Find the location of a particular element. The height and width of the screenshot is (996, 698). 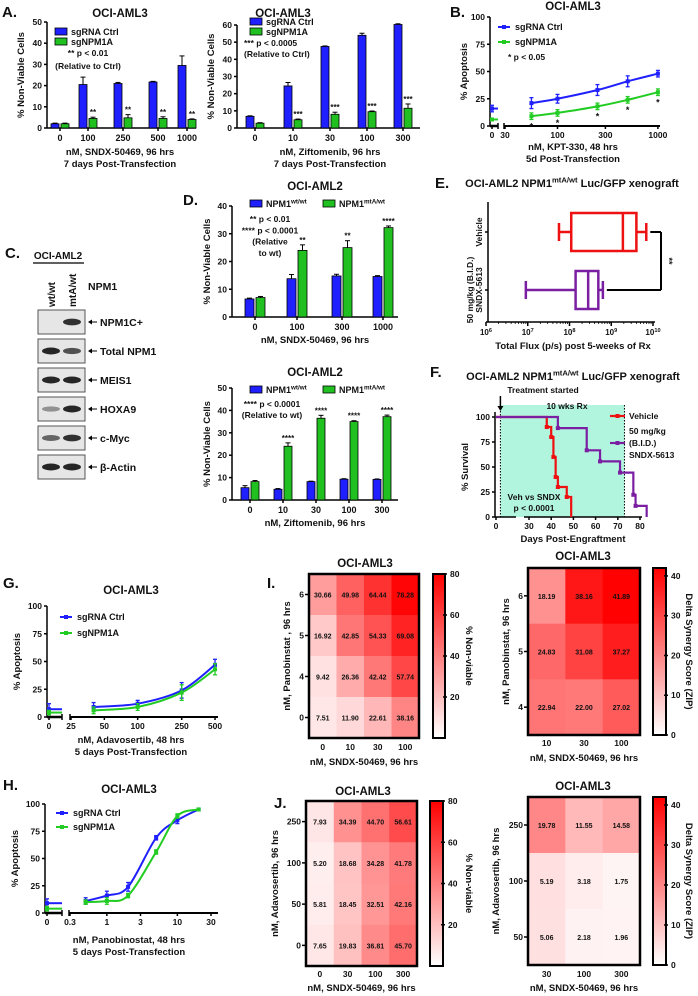

y-tick-label: 20 is located at coordinates (38, 86).